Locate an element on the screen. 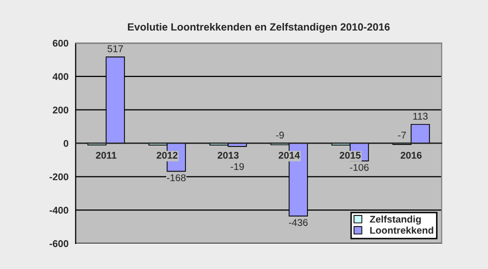  y-tick-label: 200 is located at coordinates (60, 110).